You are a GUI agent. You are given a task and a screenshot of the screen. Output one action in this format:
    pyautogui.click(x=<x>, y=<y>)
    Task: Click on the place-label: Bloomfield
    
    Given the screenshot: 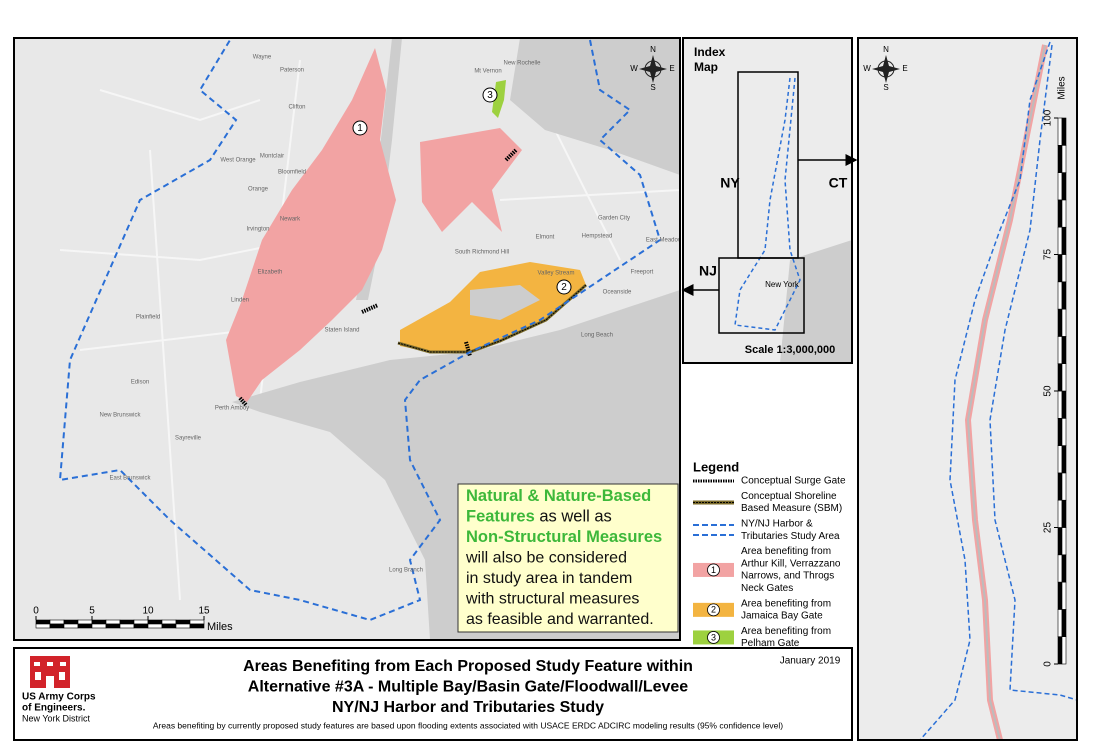 What is the action you would take?
    pyautogui.click(x=292, y=173)
    